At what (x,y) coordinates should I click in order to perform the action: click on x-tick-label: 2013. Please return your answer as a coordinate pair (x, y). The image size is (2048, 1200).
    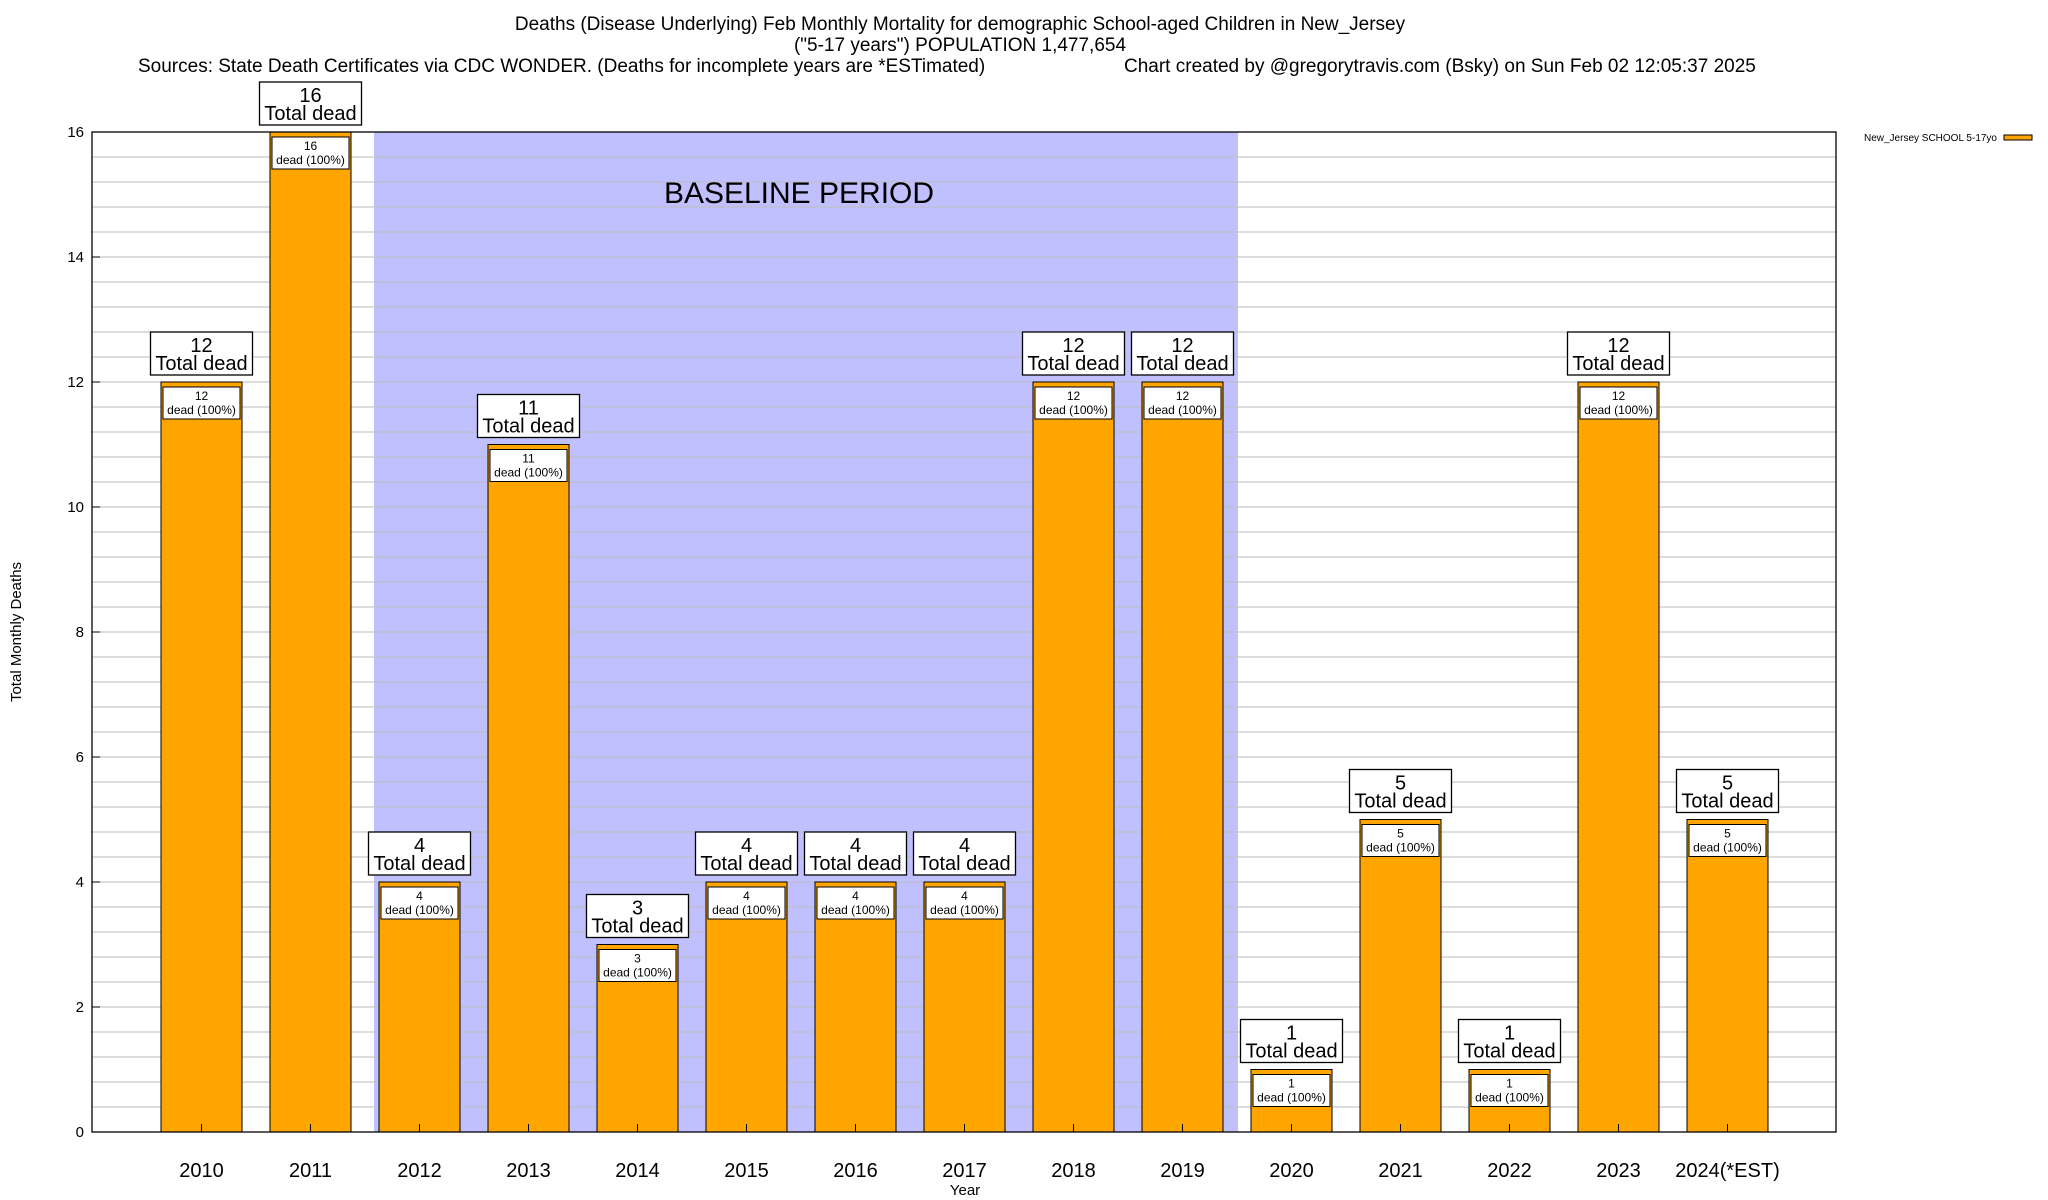
    Looking at the image, I should click on (528, 1171).